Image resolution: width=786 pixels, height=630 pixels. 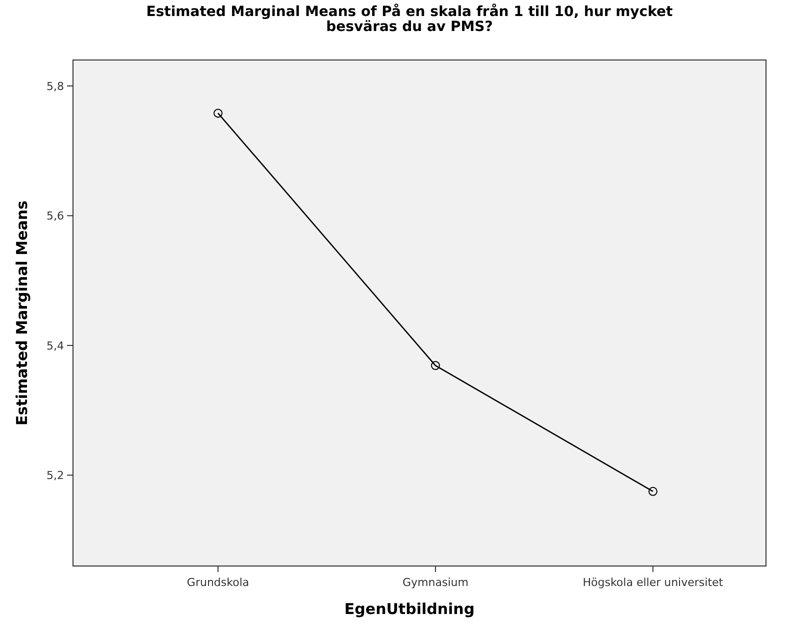 I want to click on x-tick-label: Gymnasium, so click(x=435, y=582).